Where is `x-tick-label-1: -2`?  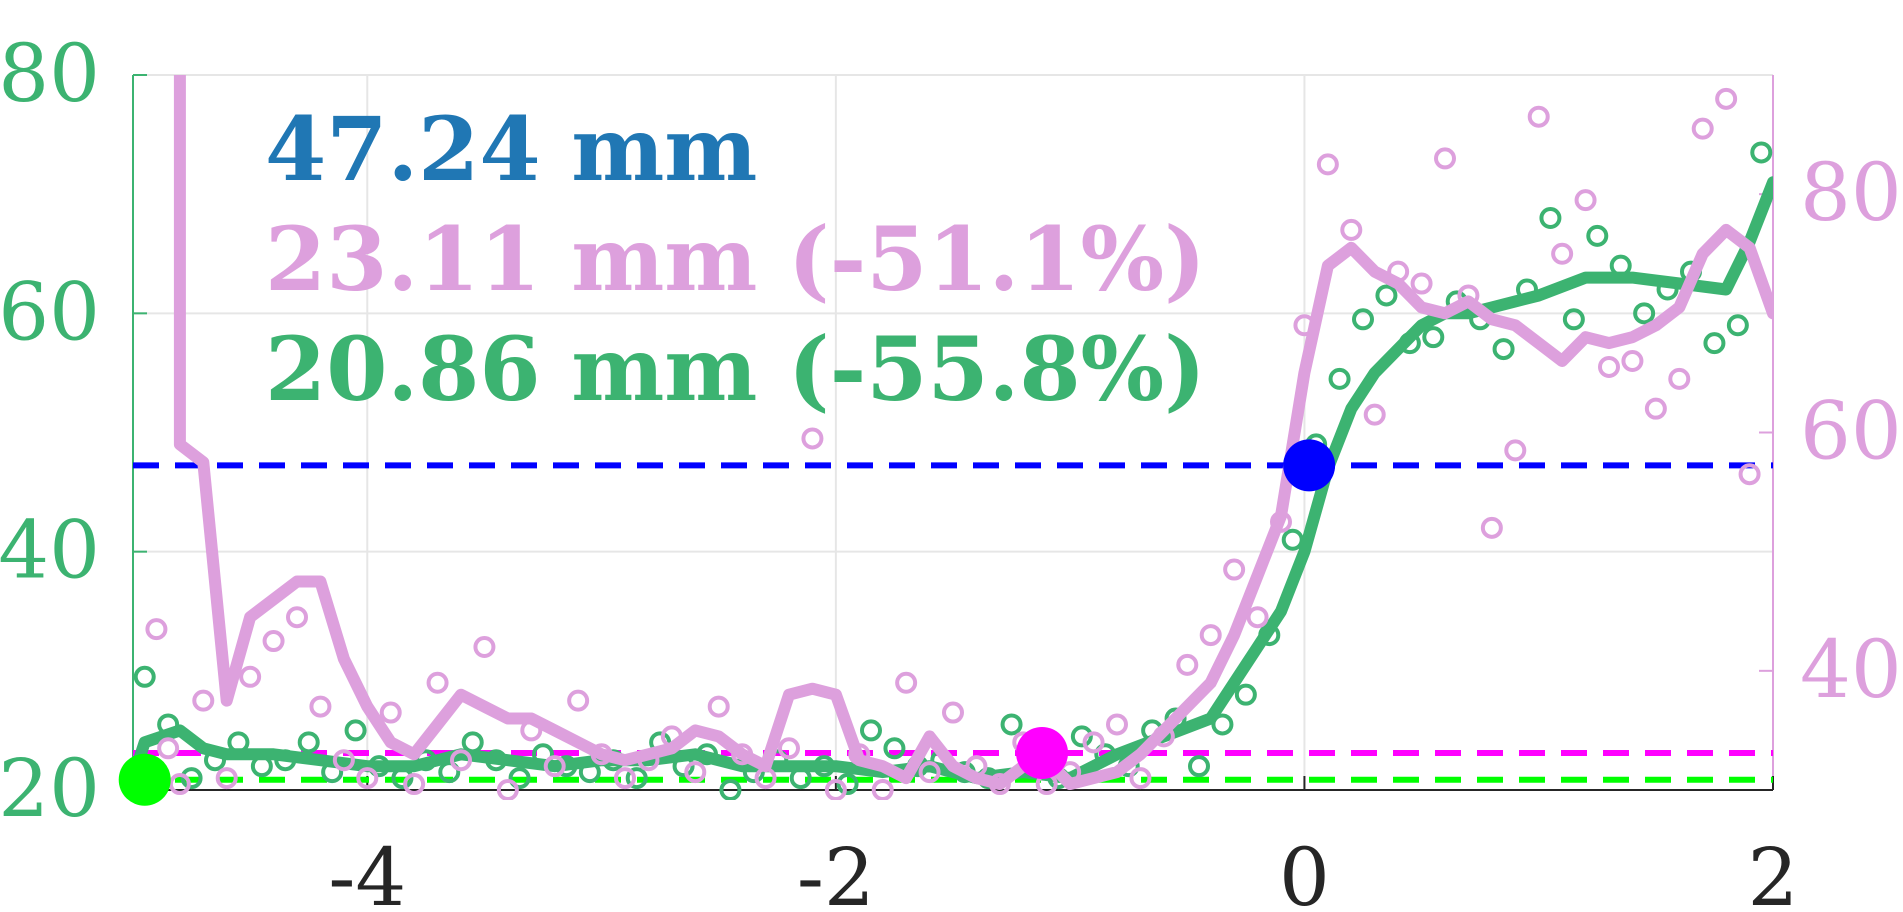 x-tick-label-1: -2 is located at coordinates (836, 871).